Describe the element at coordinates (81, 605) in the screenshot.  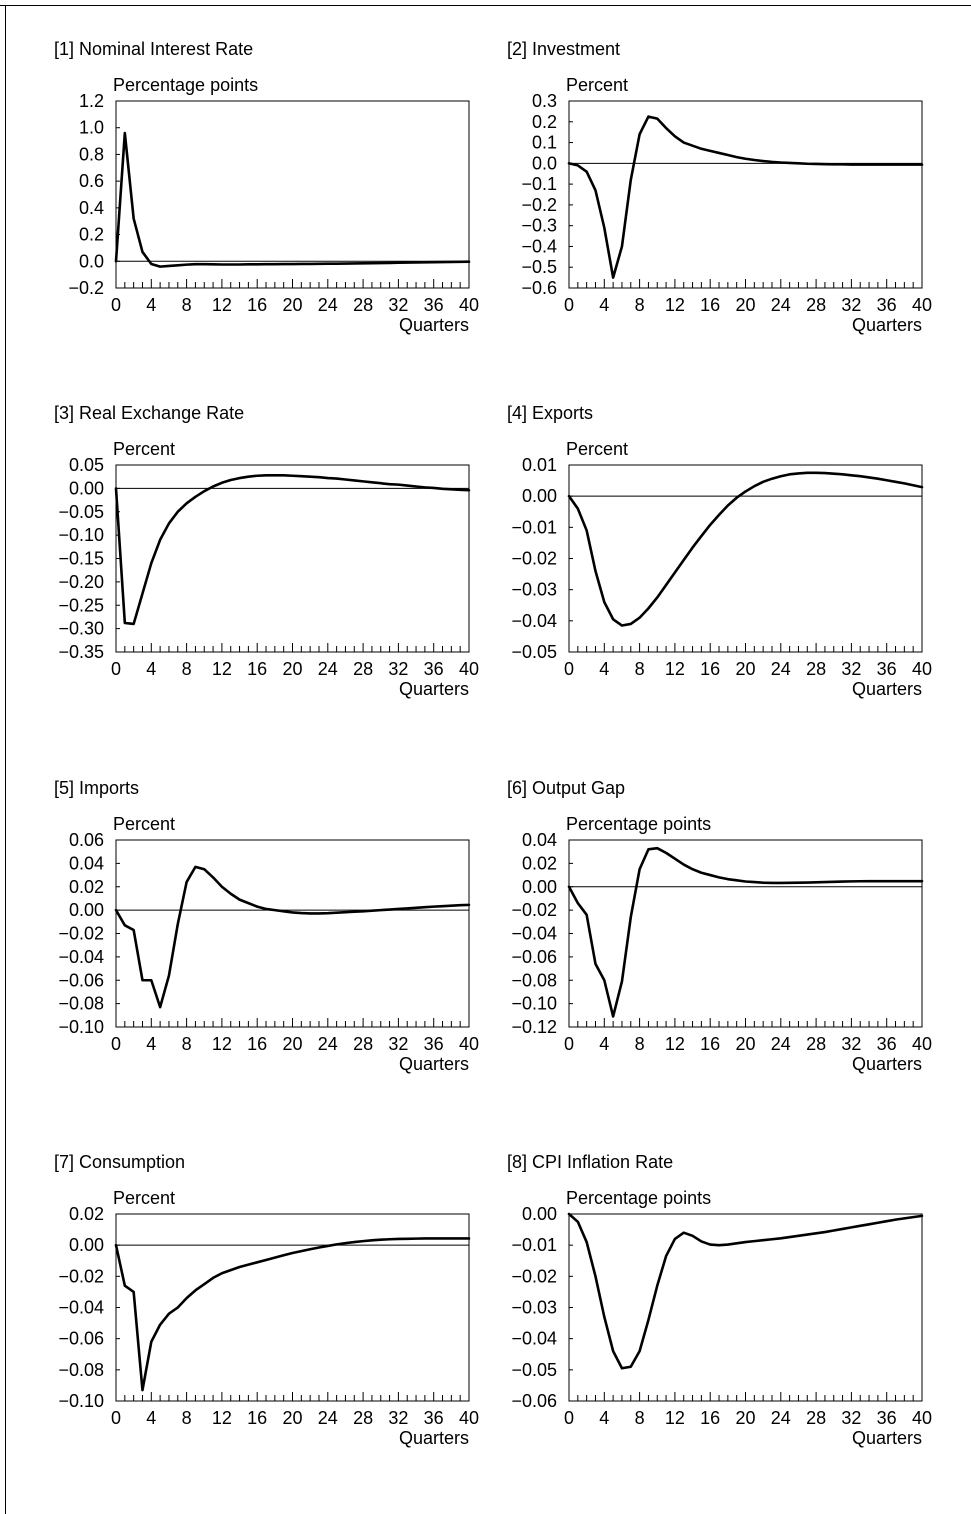
I see `y-tick-label: −0.25` at that location.